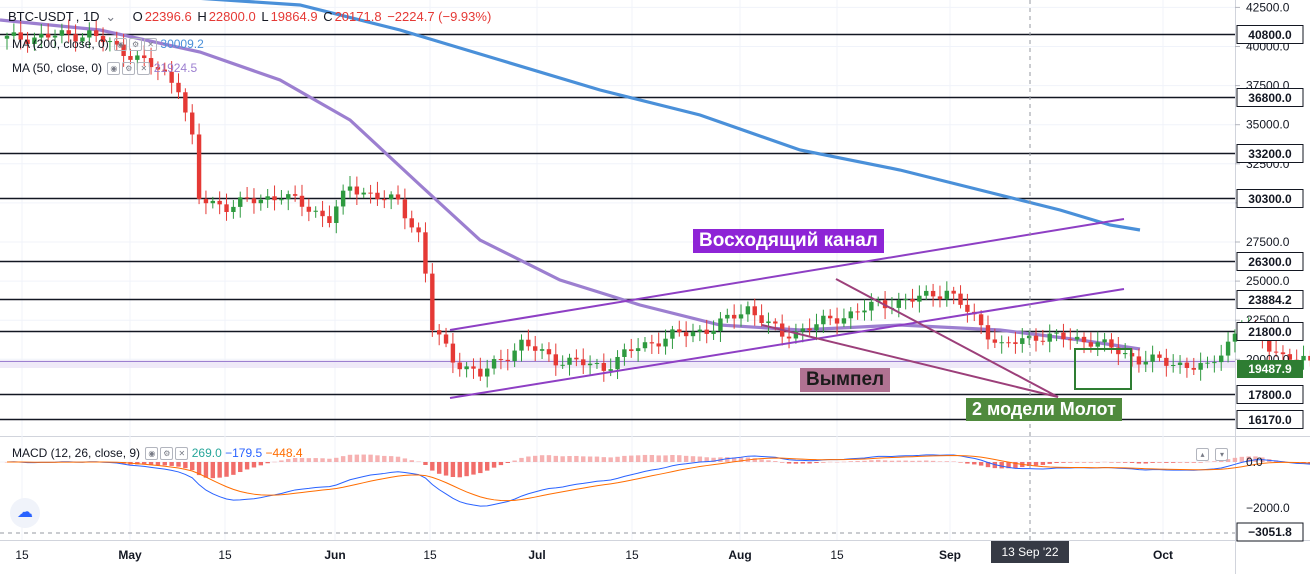 The image size is (1310, 574). I want to click on level-tag-label: 23884.2, so click(1270, 300).